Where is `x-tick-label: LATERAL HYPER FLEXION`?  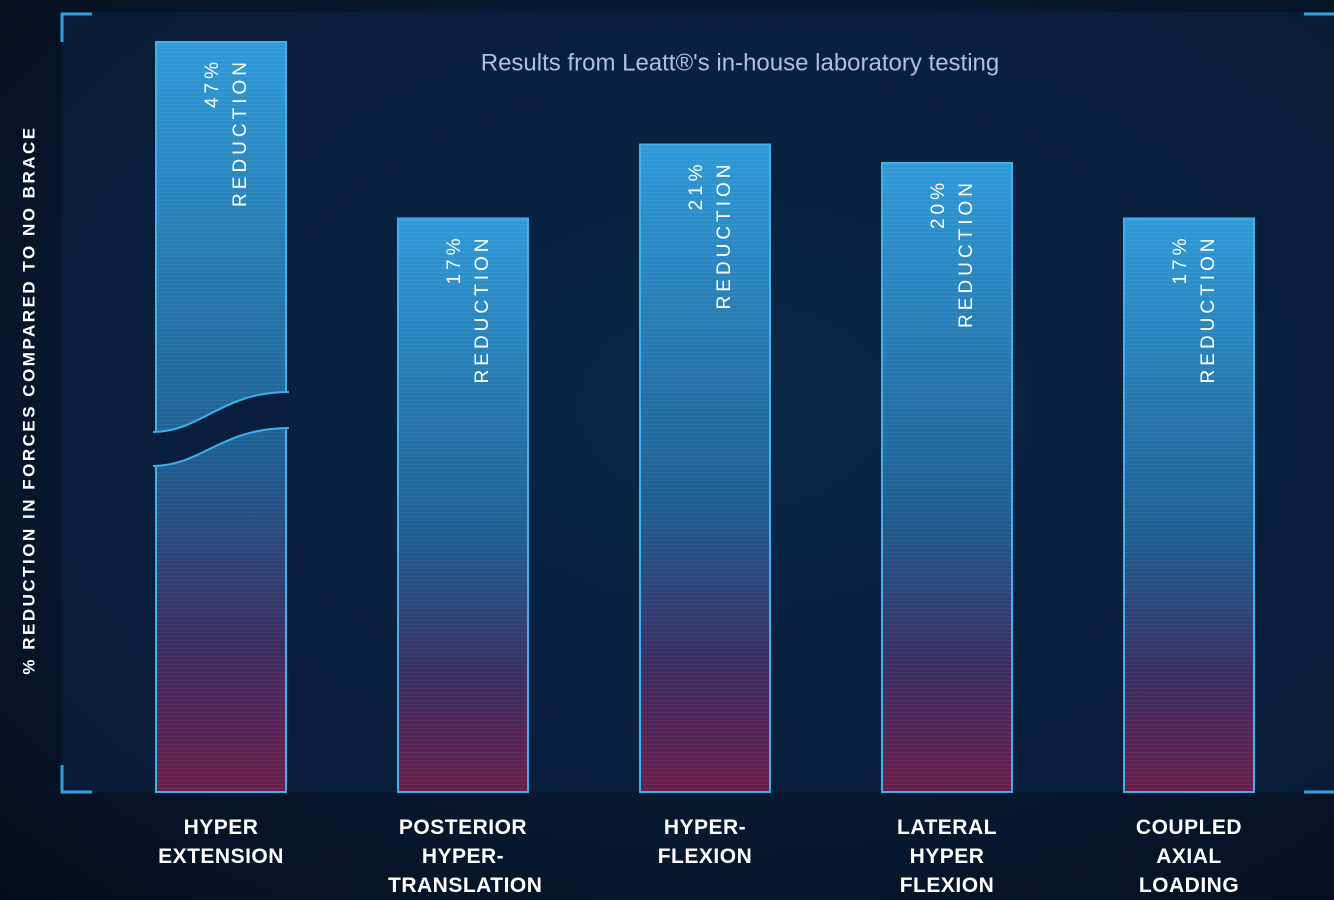
x-tick-label: LATERAL HYPER FLEXION is located at coordinates (947, 856).